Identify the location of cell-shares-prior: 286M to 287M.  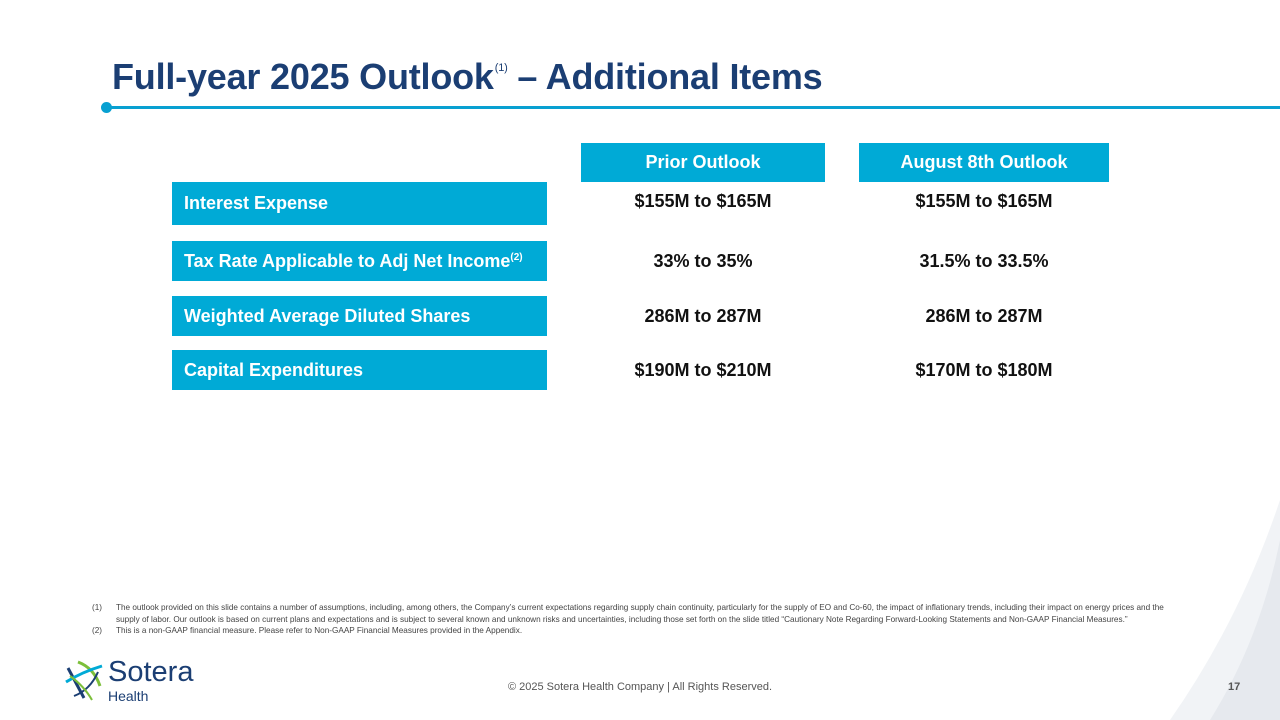
(703, 315).